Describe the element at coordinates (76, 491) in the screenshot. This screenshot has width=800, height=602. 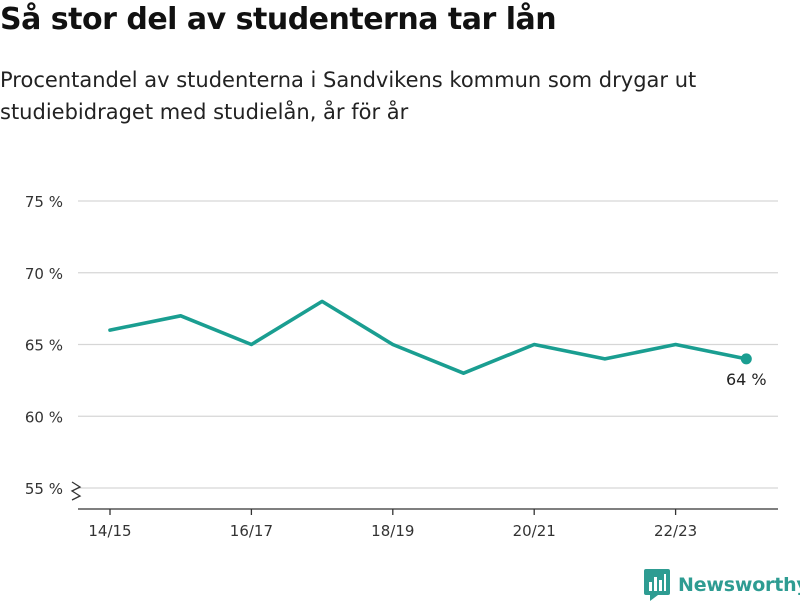
I see `axis-break-icon` at that location.